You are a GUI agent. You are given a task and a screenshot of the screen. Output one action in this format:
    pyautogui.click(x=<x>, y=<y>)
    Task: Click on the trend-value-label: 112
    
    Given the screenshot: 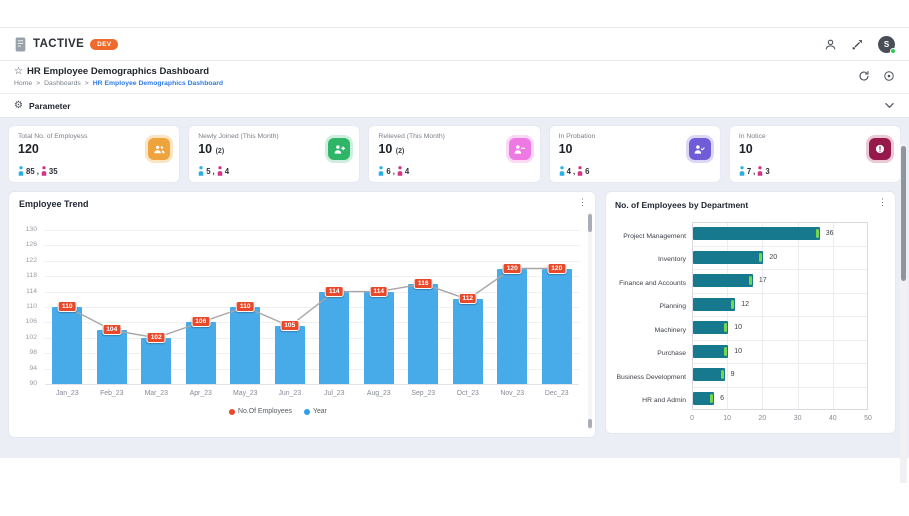 What is the action you would take?
    pyautogui.click(x=468, y=299)
    